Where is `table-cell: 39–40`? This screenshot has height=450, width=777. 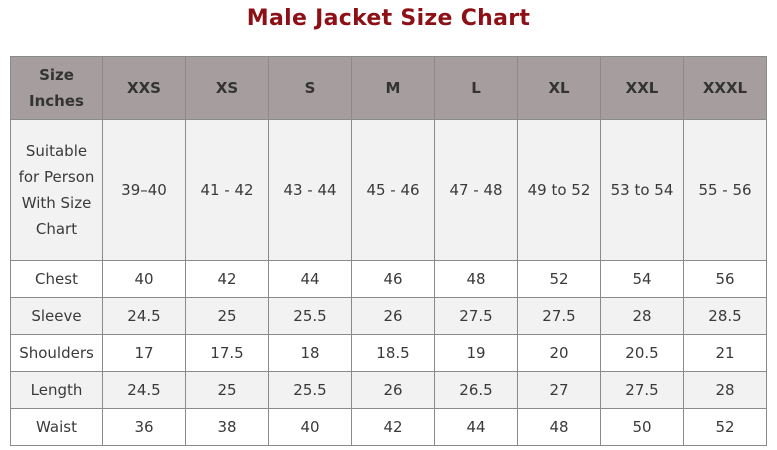
table-cell: 39–40 is located at coordinates (144, 190).